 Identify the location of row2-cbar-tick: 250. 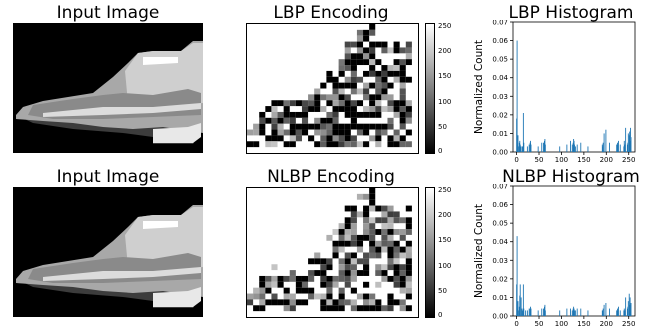
(445, 190).